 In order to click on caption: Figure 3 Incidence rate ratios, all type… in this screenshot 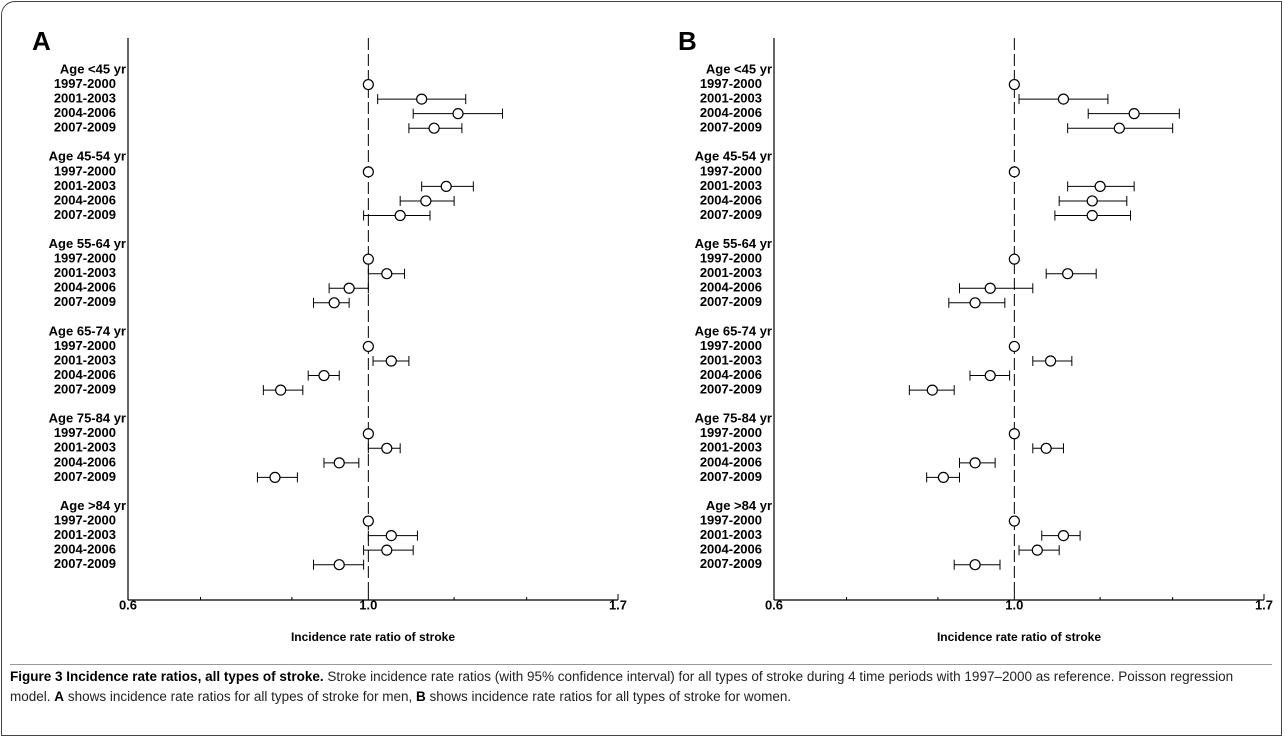, I will do `click(641, 685)`.